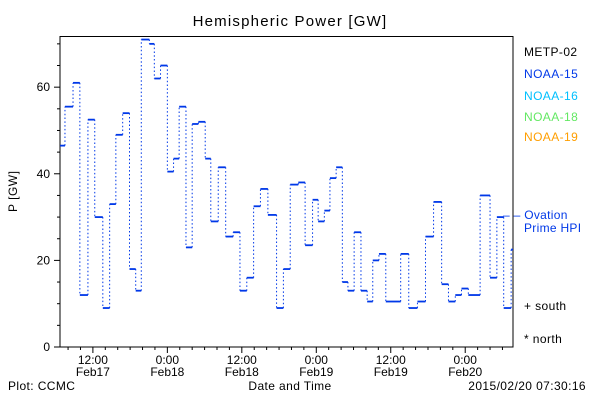 The width and height of the screenshot is (600, 400). I want to click on svg-text: 20, so click(44, 260).